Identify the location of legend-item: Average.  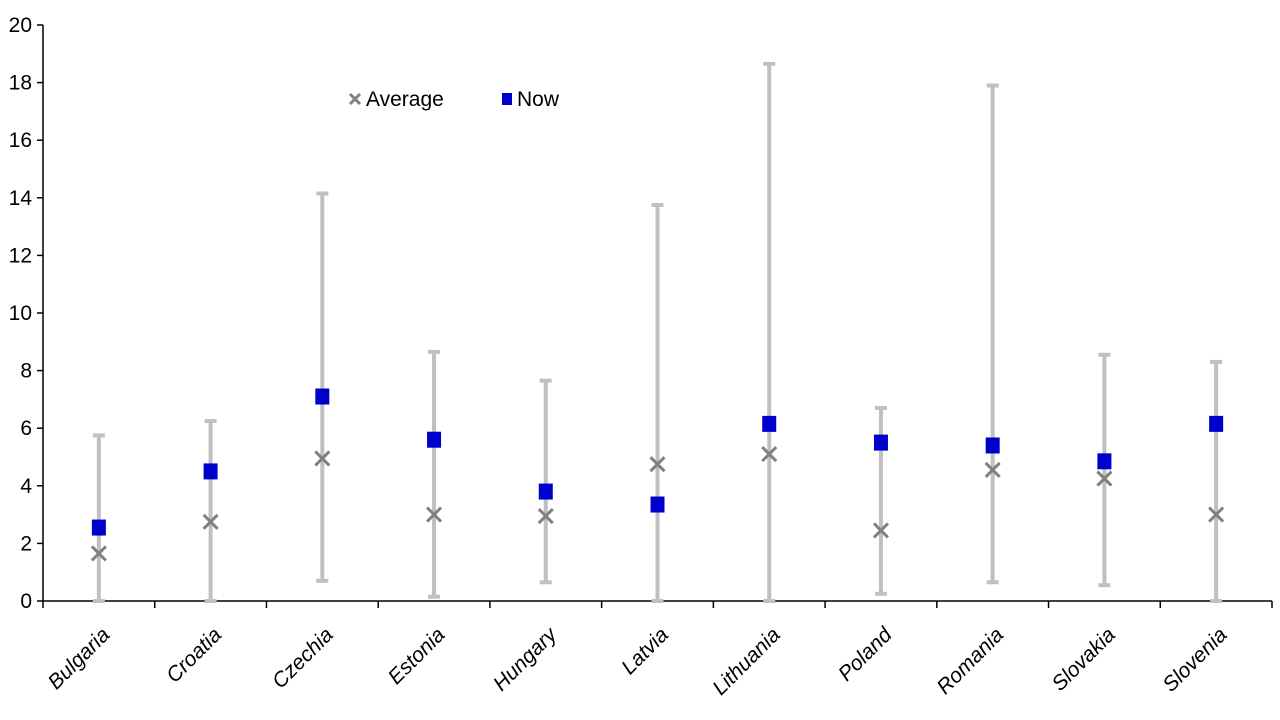
(396, 99).